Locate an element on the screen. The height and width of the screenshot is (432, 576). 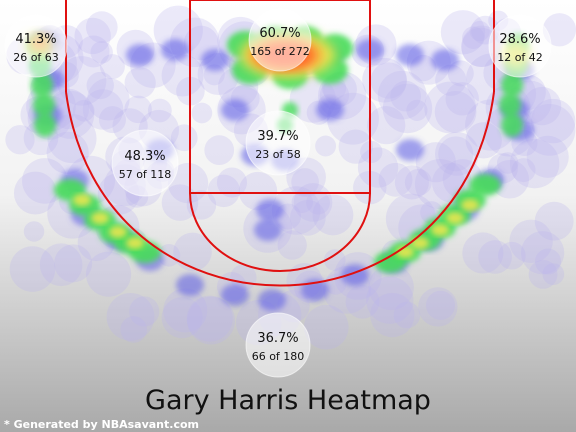
zone-badge-left-corner-three: 41.3% 26 of 63 is located at coordinates (36, 46).